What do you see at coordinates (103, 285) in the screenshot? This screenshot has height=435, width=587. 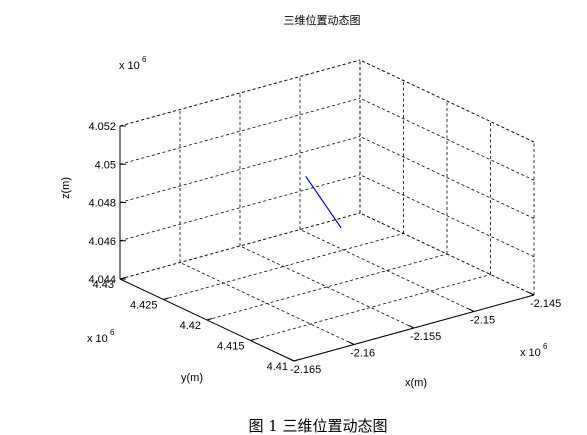 I see `y-tick-label: 4.43` at bounding box center [103, 285].